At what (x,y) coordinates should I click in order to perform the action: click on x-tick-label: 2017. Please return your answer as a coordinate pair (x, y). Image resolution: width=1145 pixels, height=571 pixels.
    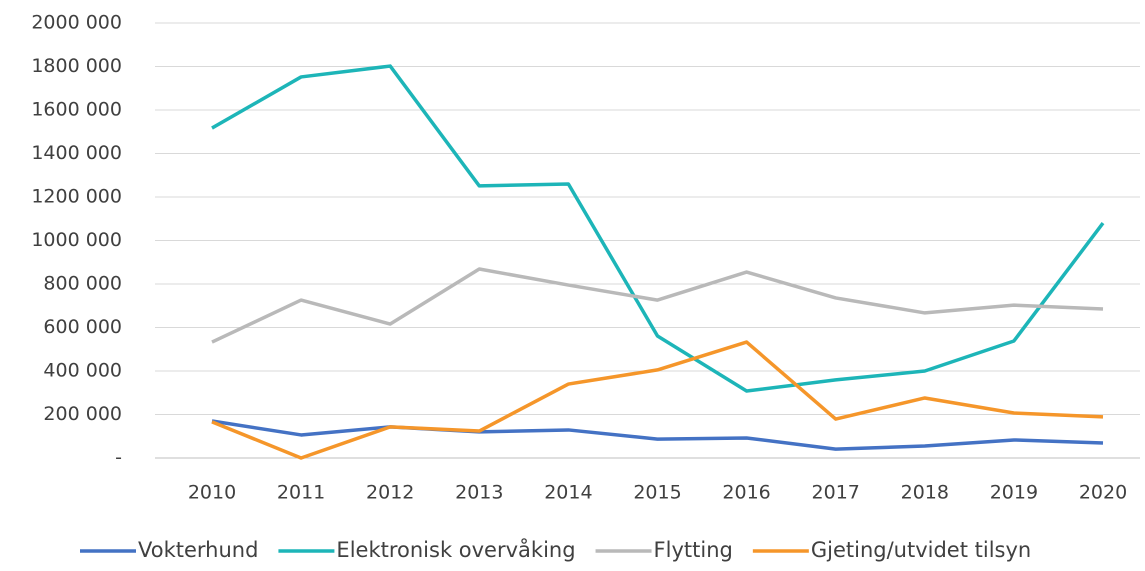
    Looking at the image, I should click on (836, 493).